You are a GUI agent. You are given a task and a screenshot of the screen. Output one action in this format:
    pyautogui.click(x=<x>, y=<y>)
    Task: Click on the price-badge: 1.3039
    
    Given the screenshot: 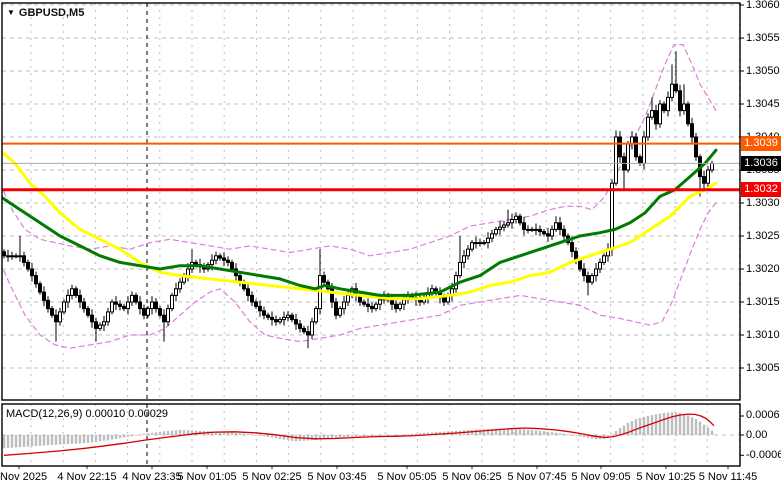 What is the action you would take?
    pyautogui.click(x=761, y=144)
    